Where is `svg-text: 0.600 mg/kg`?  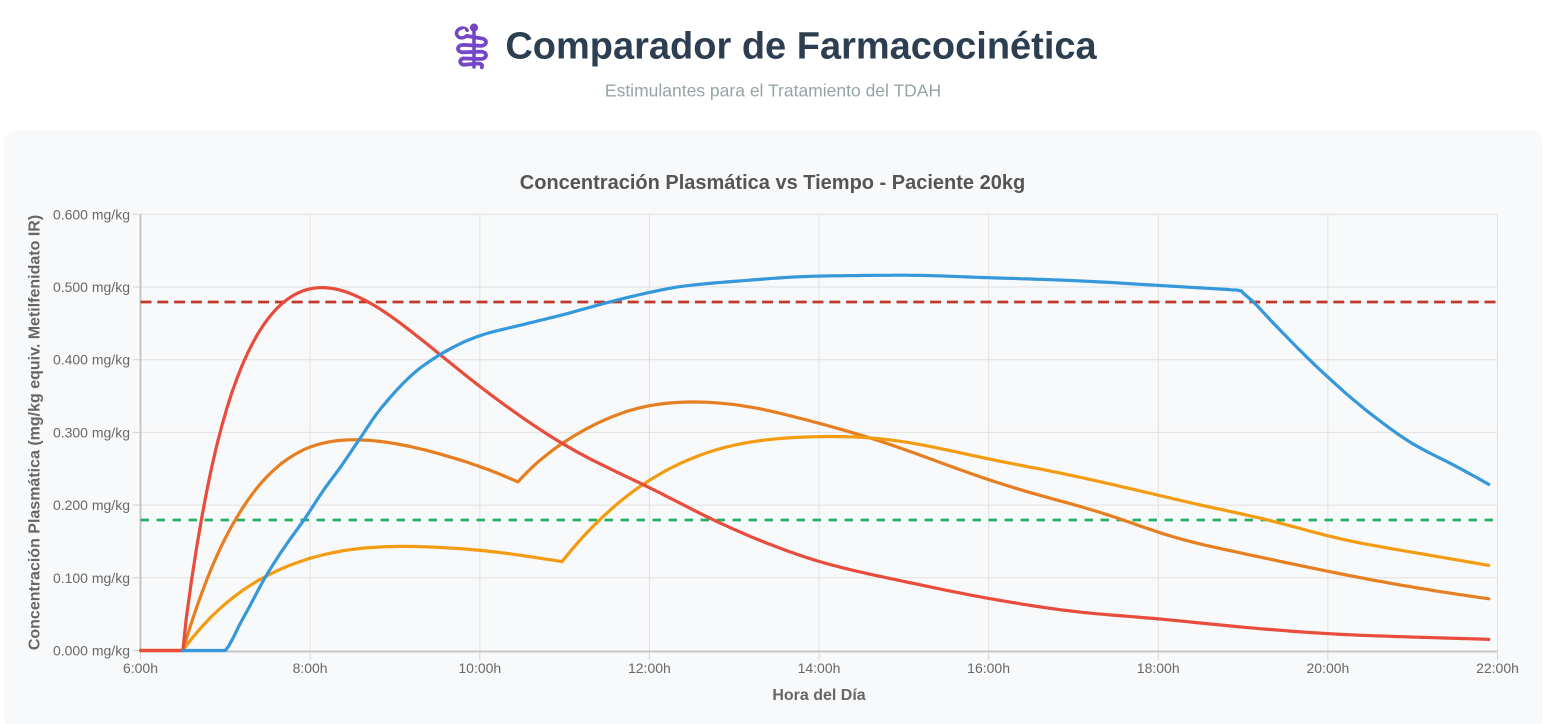
svg-text: 0.600 mg/kg is located at coordinates (91, 214).